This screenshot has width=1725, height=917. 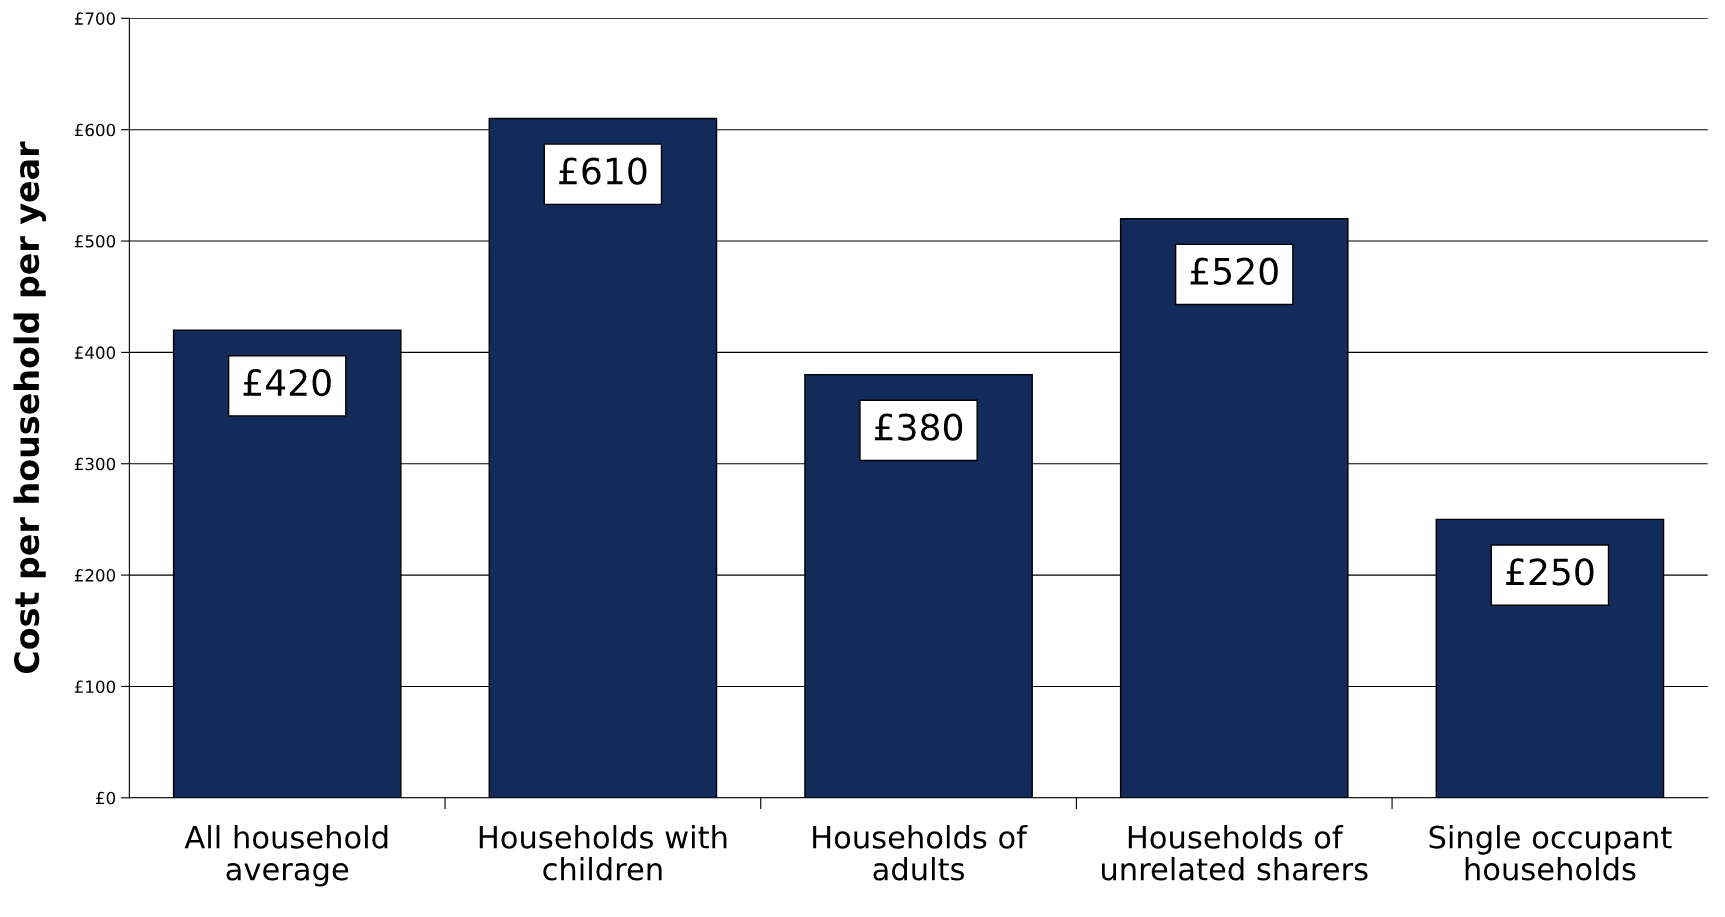 I want to click on x-tick-label: Households of adults, so click(x=920, y=853).